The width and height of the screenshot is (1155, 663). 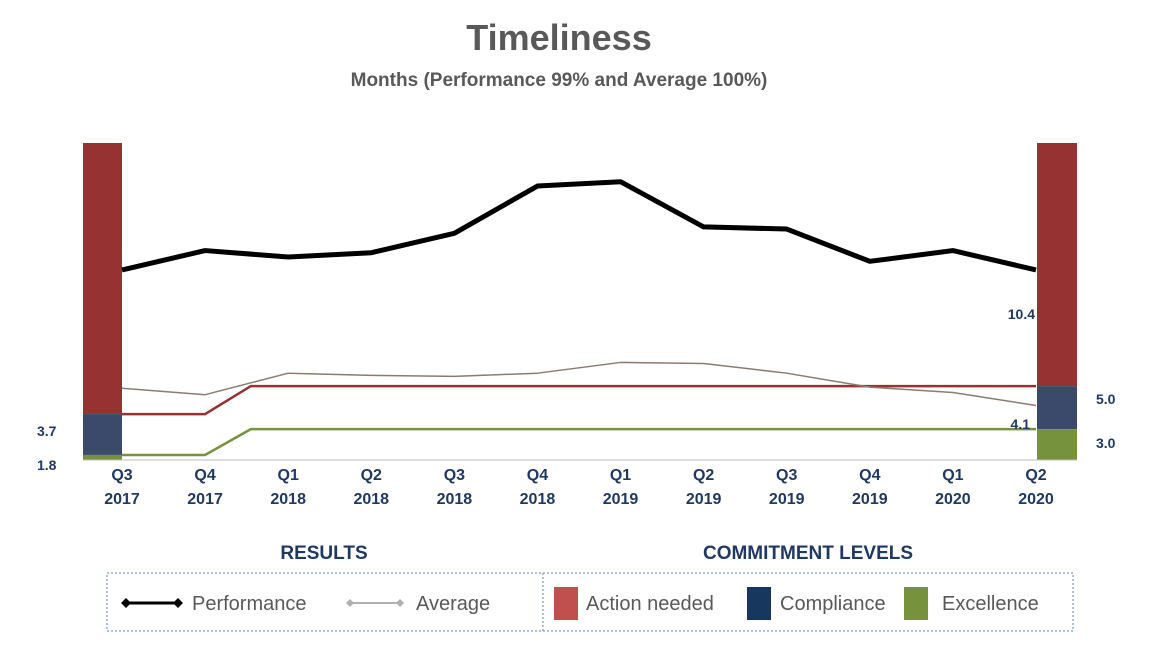 I want to click on threshold-lines, so click(x=579, y=420).